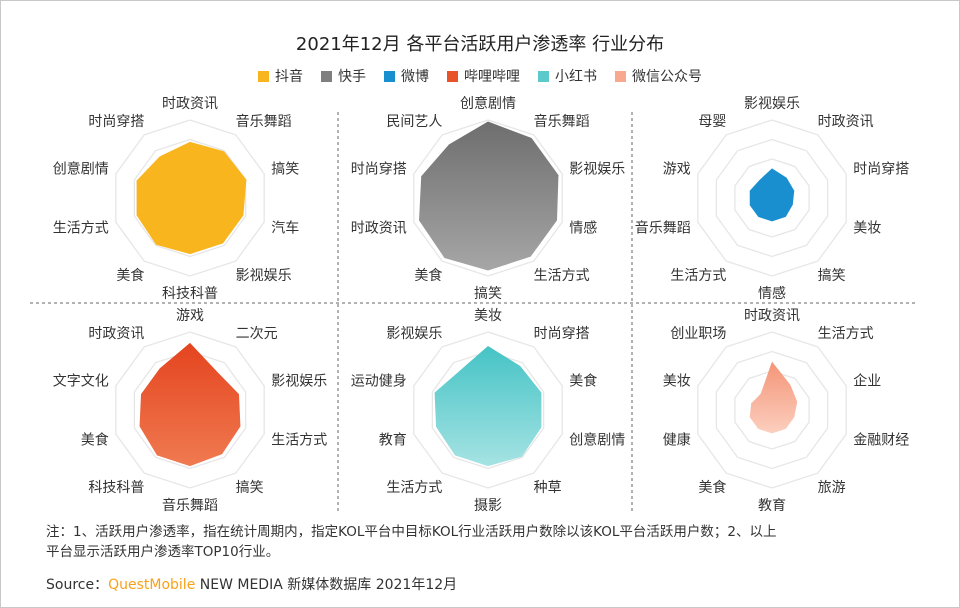 The image size is (960, 608). Describe the element at coordinates (712, 122) in the screenshot. I see `axis-label: 母婴` at that location.